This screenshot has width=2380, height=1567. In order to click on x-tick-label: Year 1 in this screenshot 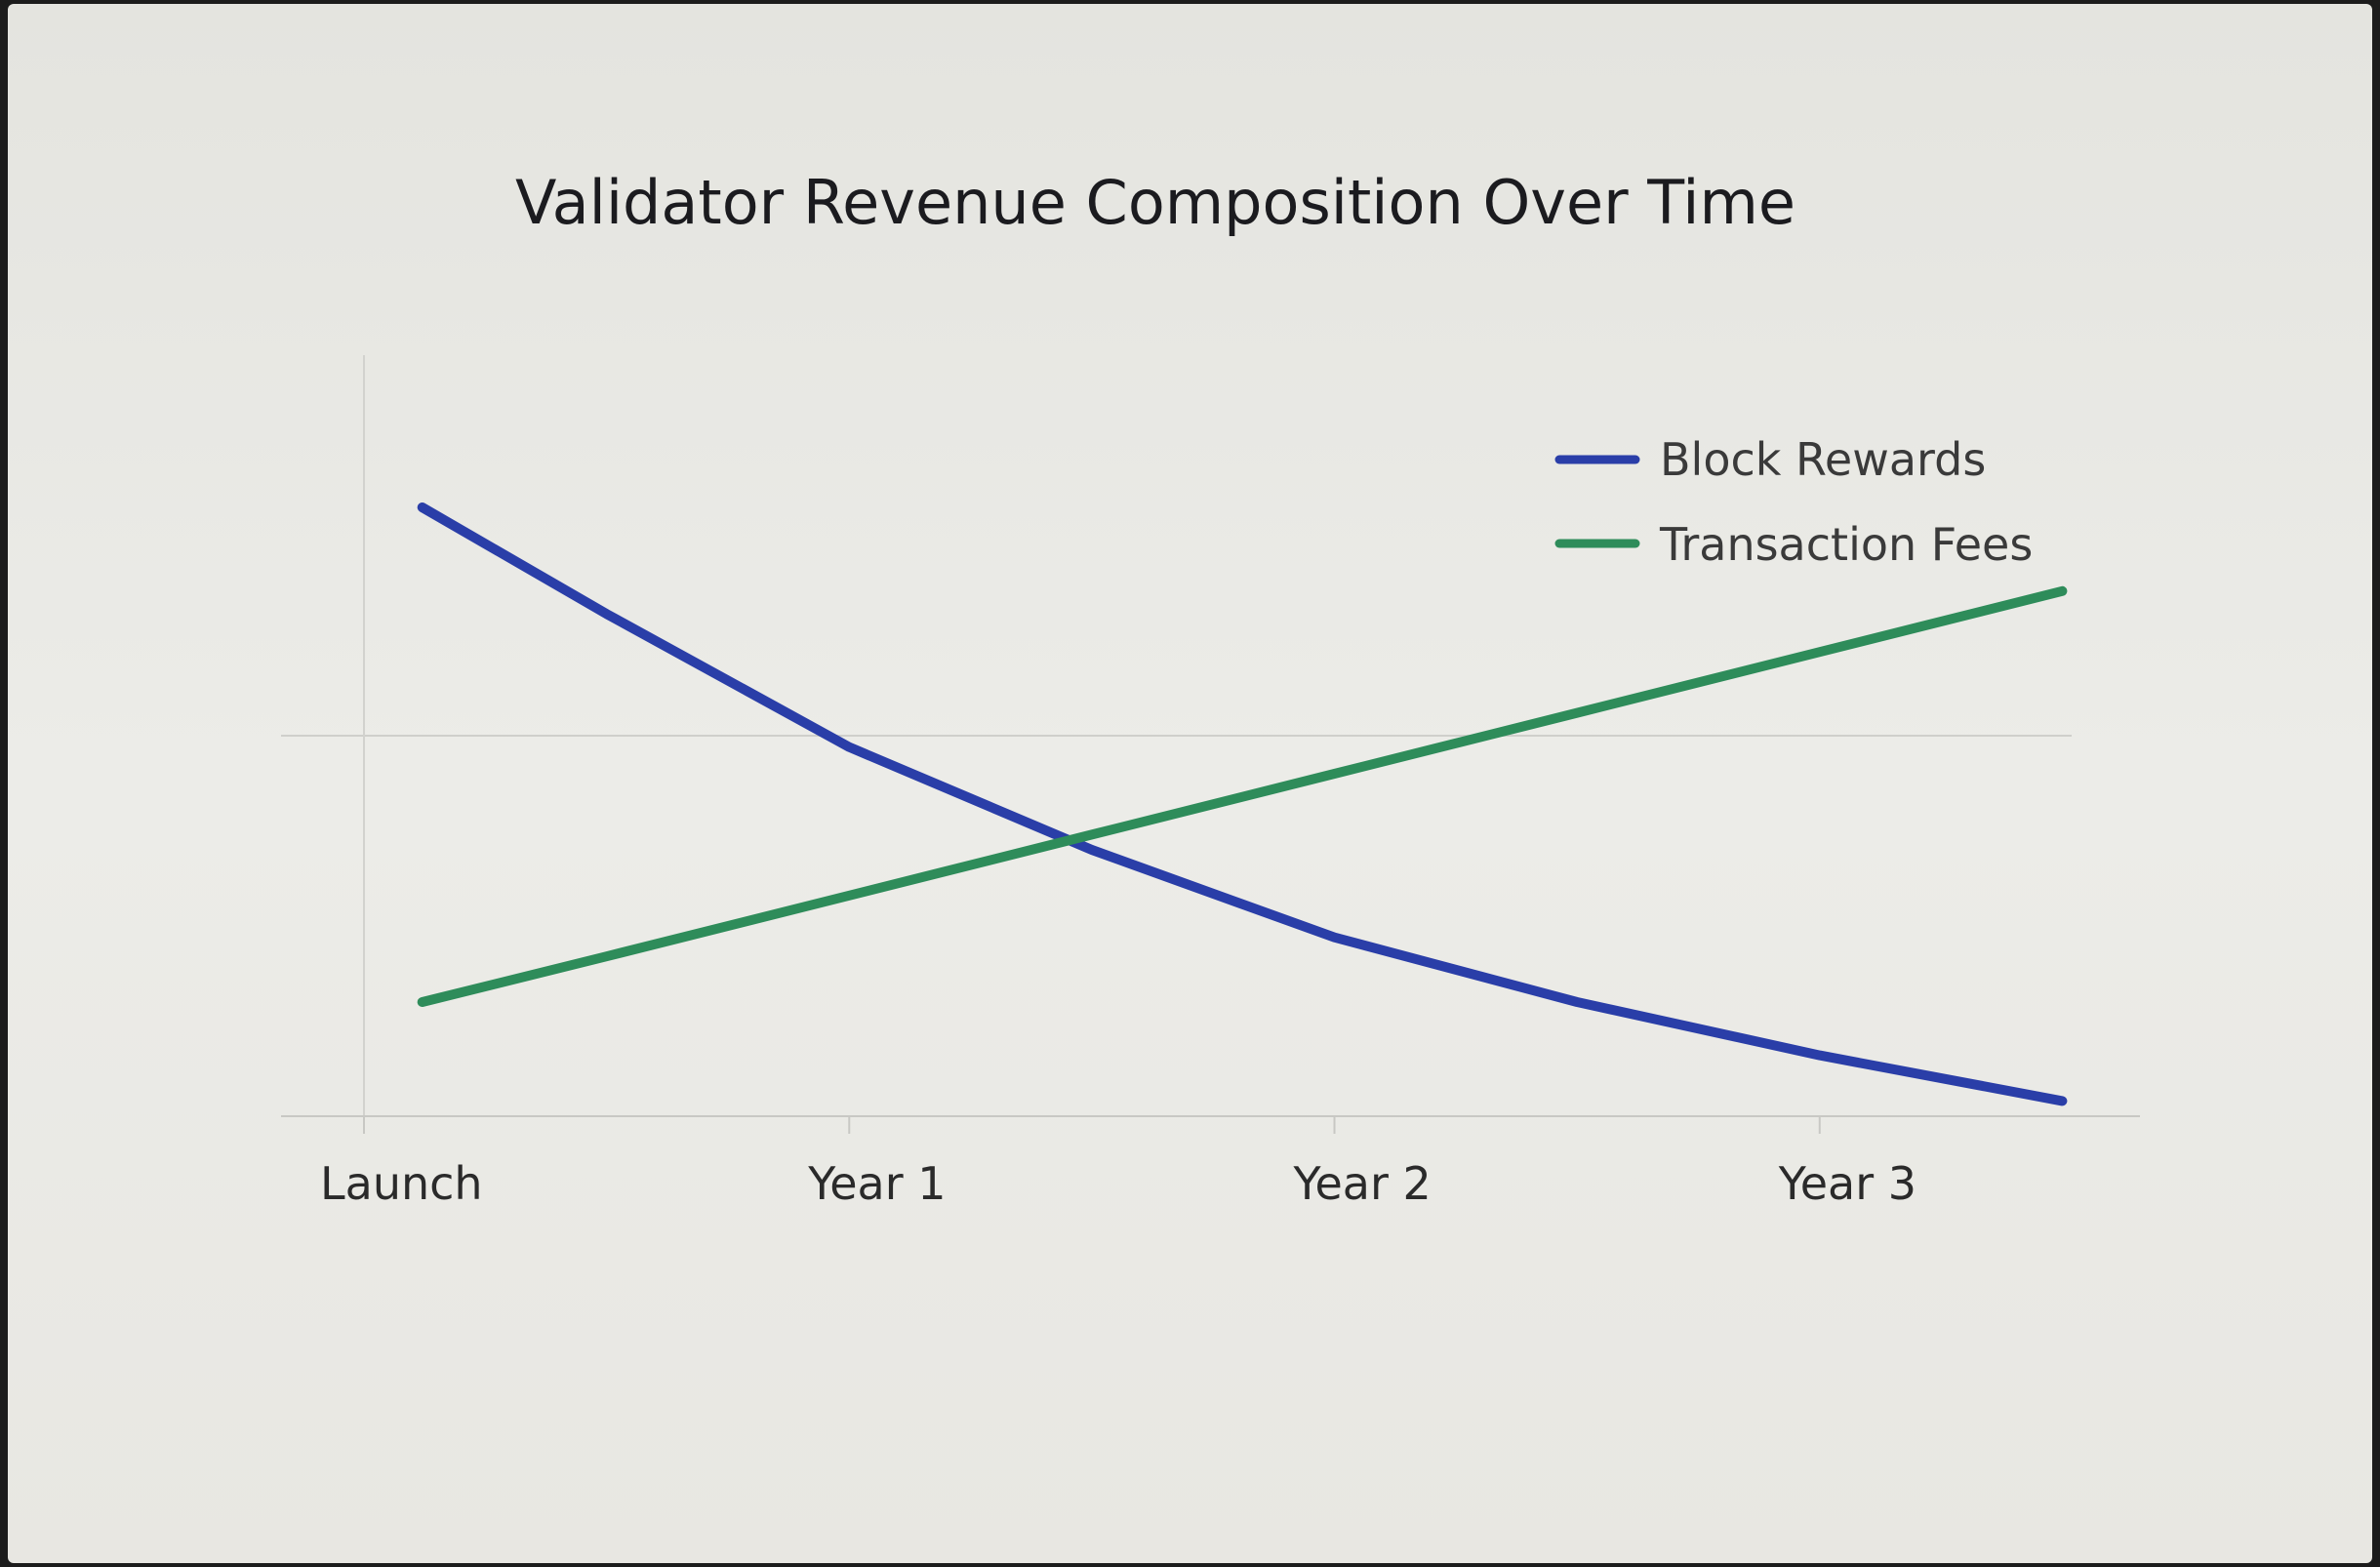, I will do `click(876, 1184)`.